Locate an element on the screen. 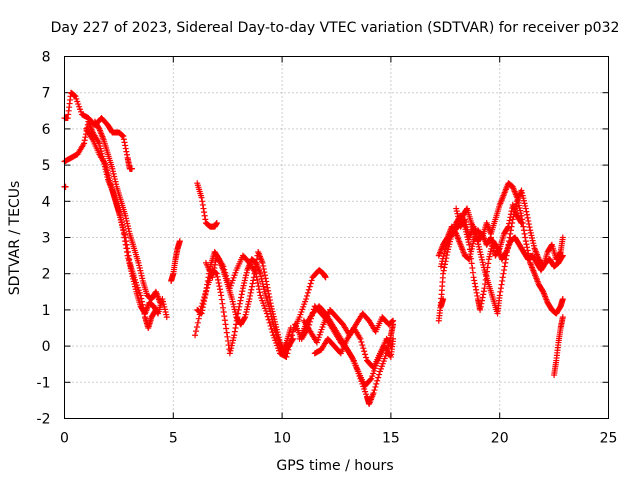 Image resolution: width=640 pixels, height=480 pixels. x-tick-label: 25 is located at coordinates (609, 439).